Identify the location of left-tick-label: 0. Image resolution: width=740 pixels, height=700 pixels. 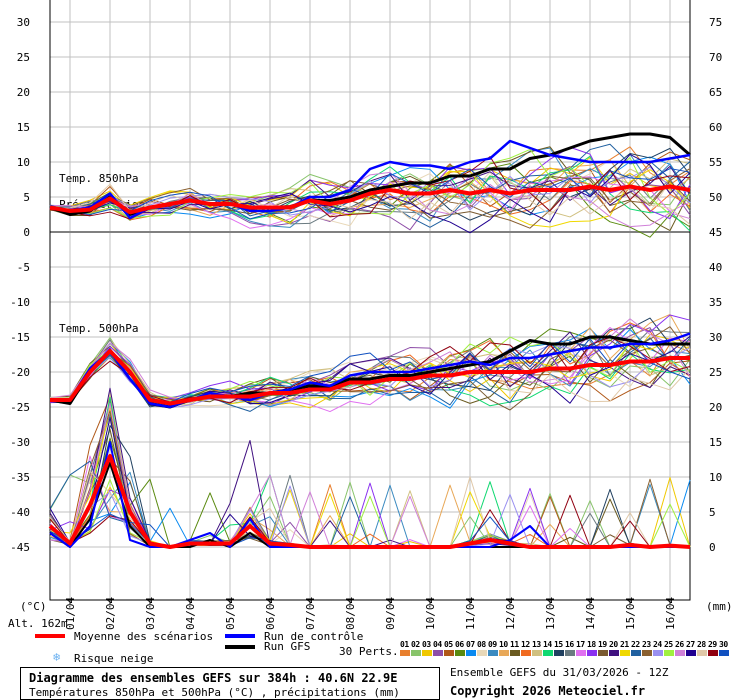
(26, 232).